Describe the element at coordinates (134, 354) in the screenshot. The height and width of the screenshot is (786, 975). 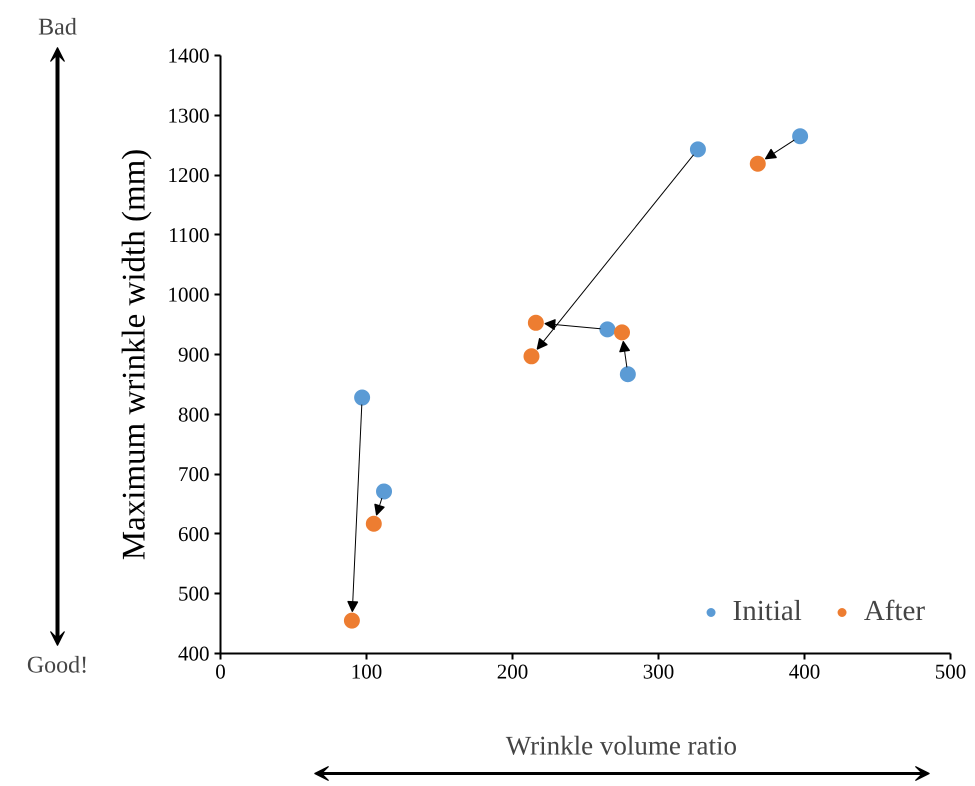
I see `y-axis-title: Maximum wrinkle width (mm)` at that location.